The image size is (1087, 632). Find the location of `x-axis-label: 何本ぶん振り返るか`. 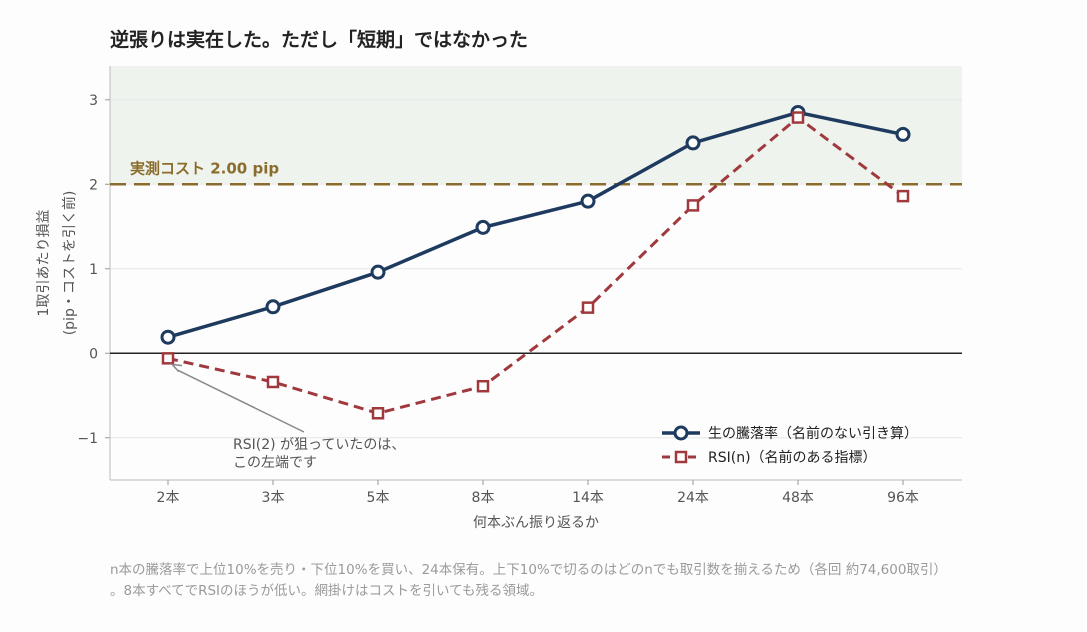

x-axis-label: 何本ぶん振り返るか is located at coordinates (536, 523).